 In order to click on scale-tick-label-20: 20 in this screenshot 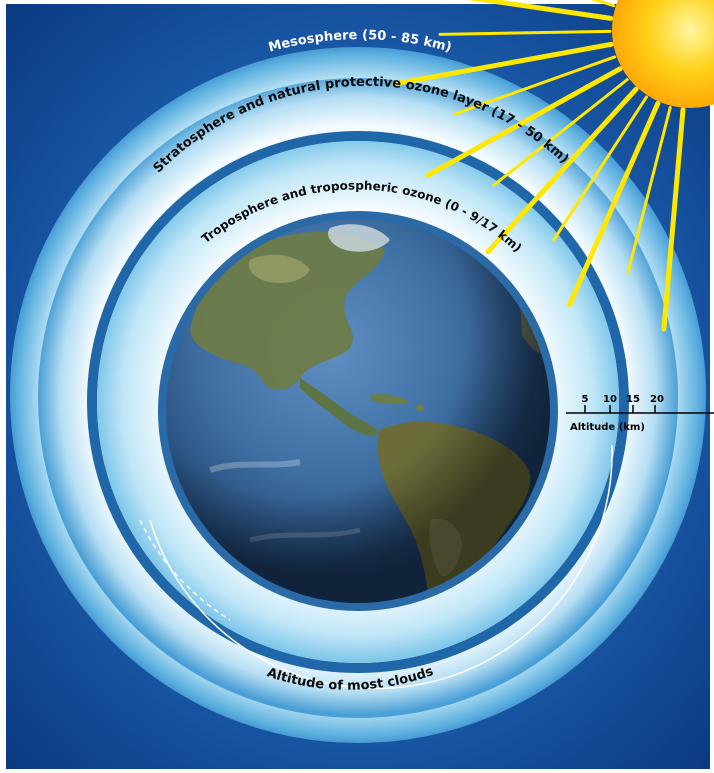, I will do `click(657, 399)`.